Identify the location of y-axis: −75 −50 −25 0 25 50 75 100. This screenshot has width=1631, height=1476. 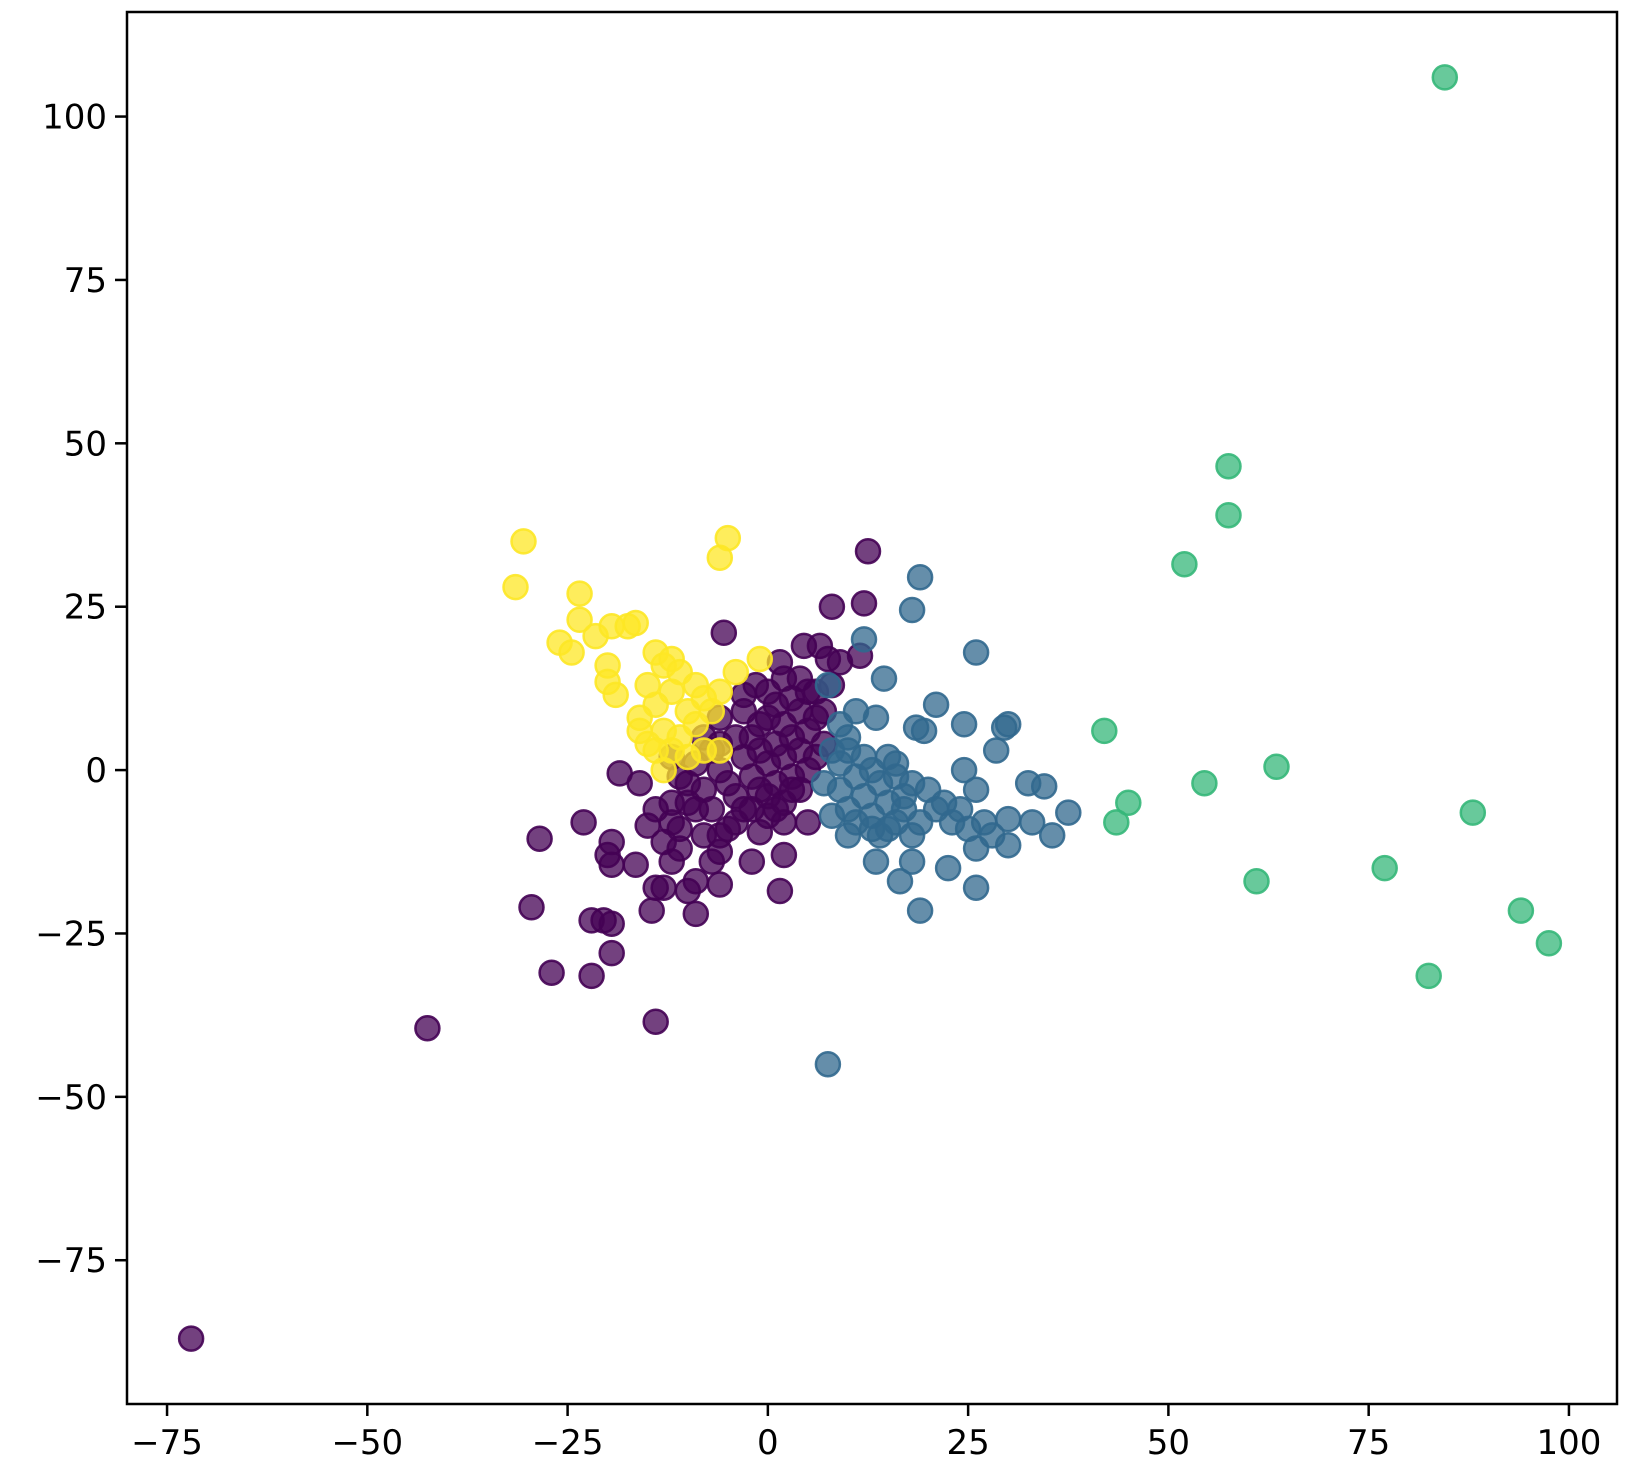
(81, 689).